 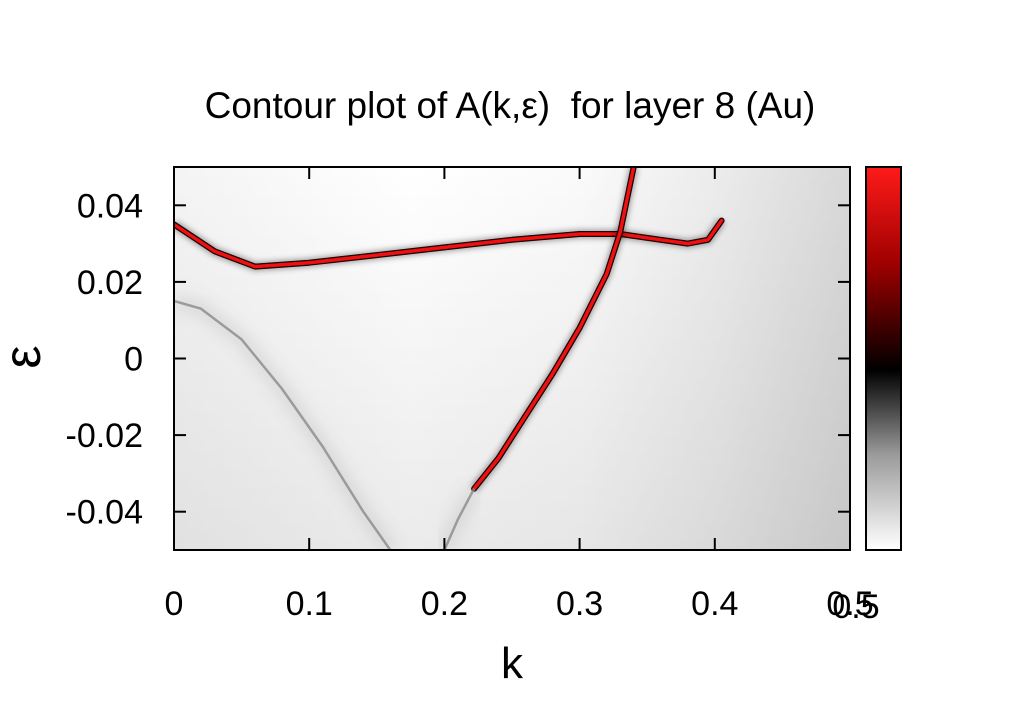 I want to click on y-tick-label: -0.04, so click(x=105, y=513).